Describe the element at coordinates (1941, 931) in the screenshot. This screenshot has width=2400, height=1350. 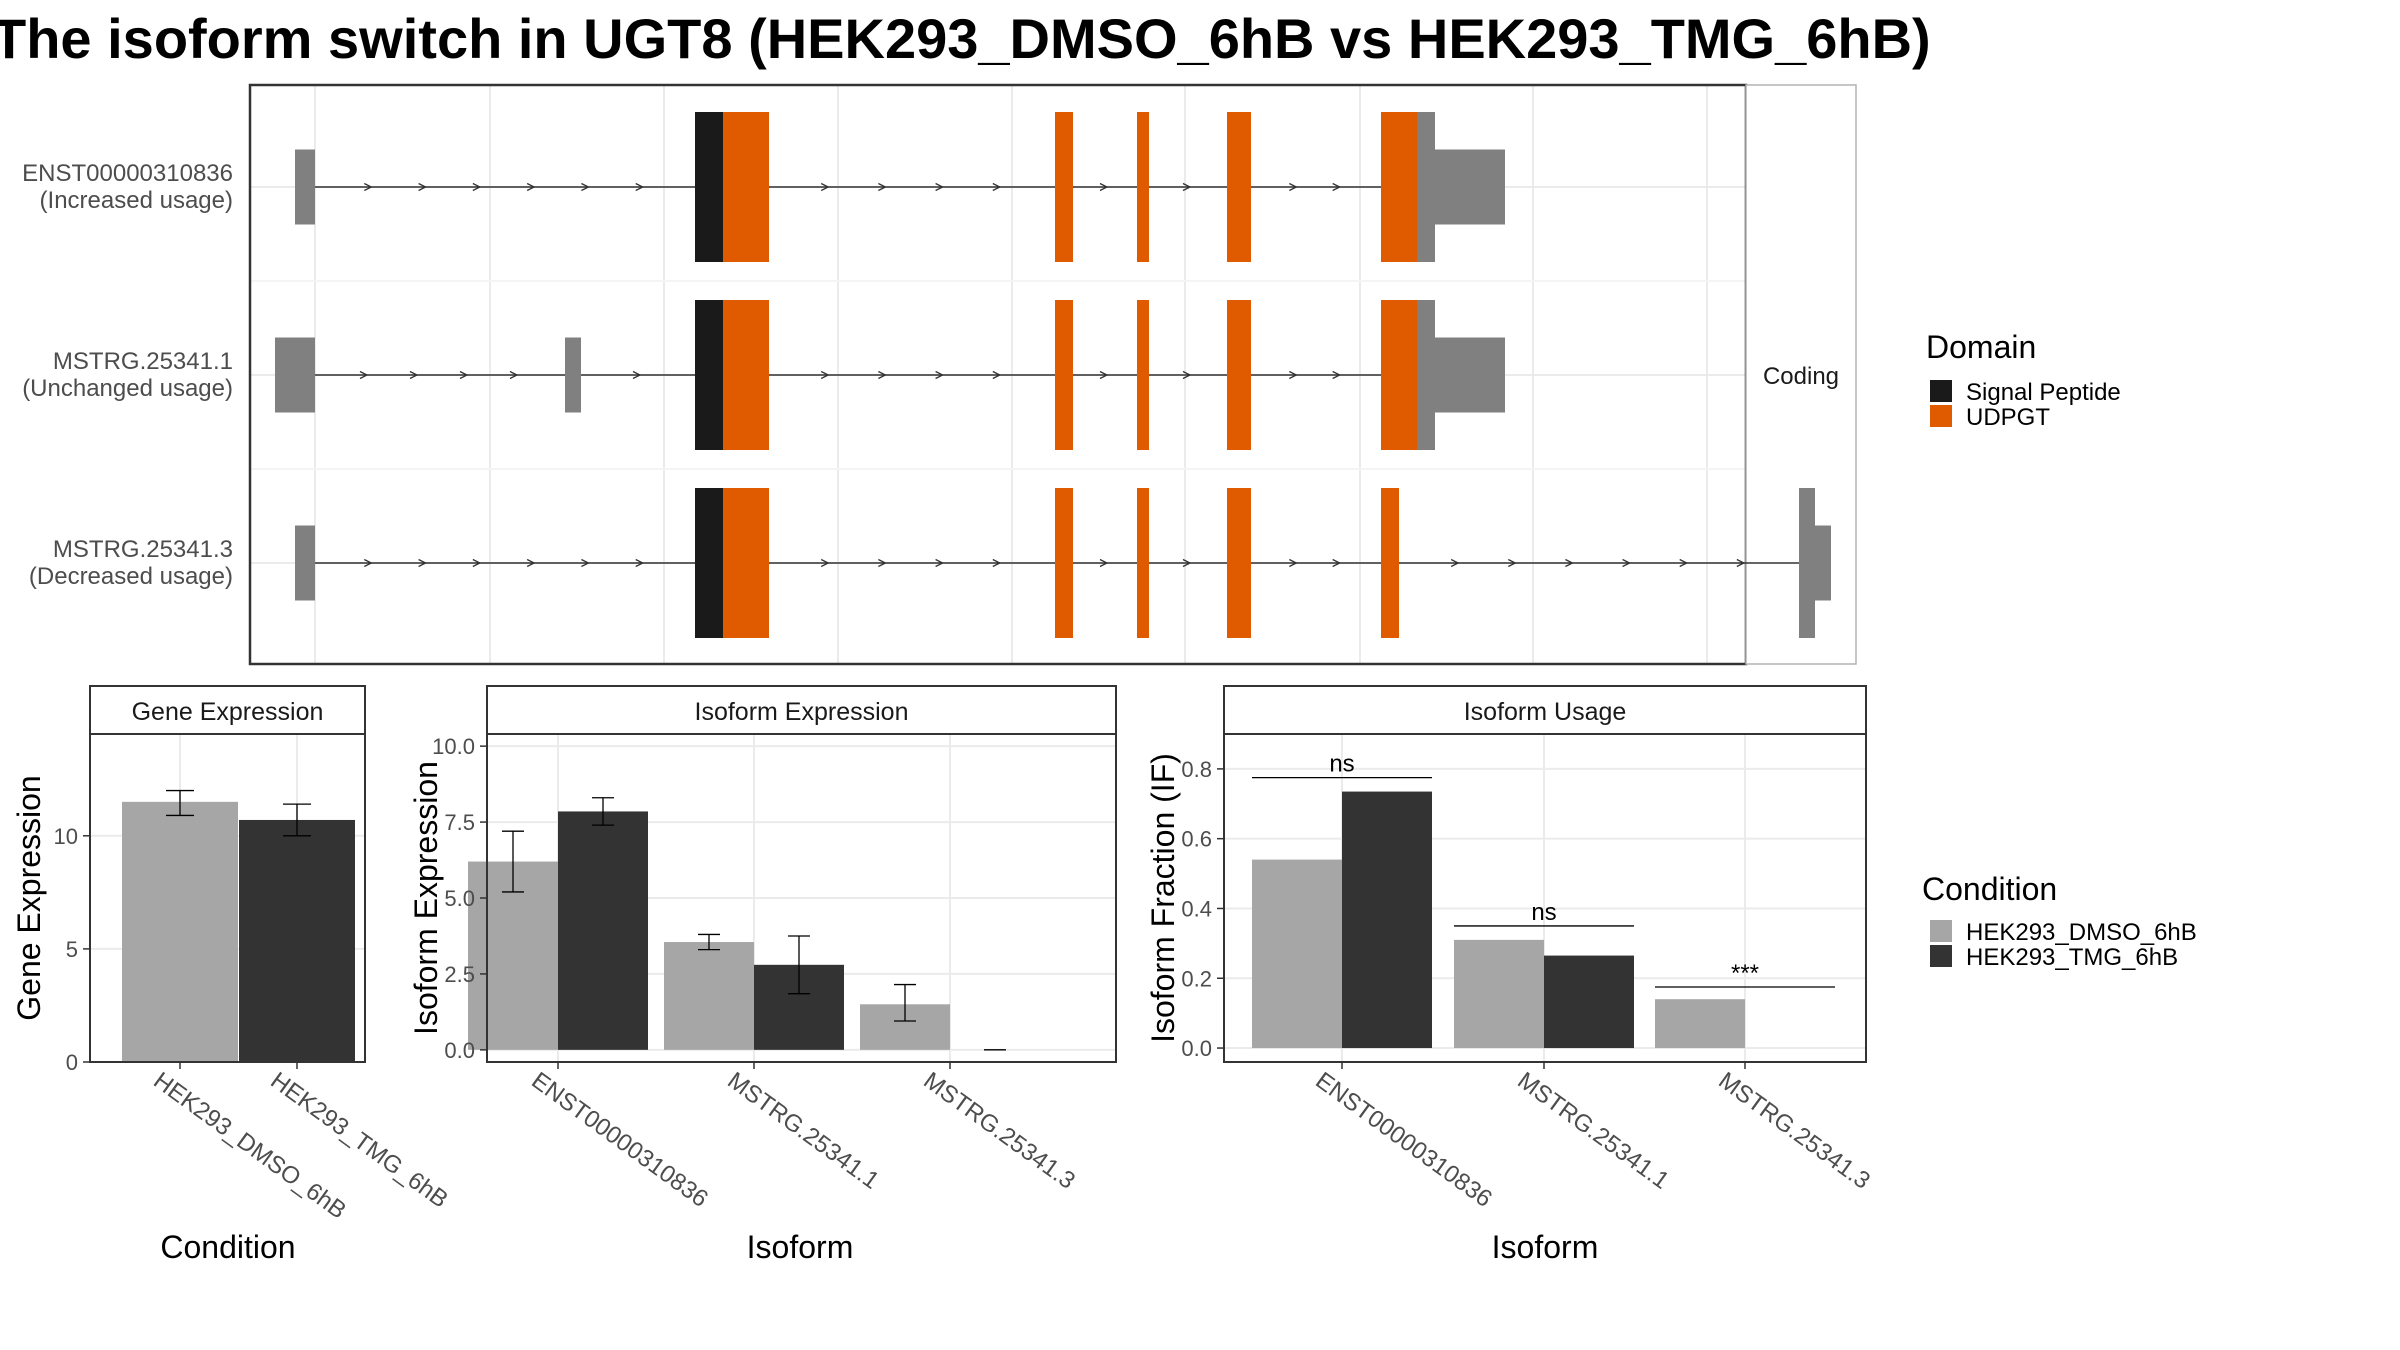
I see `condition-legend-swatch` at that location.